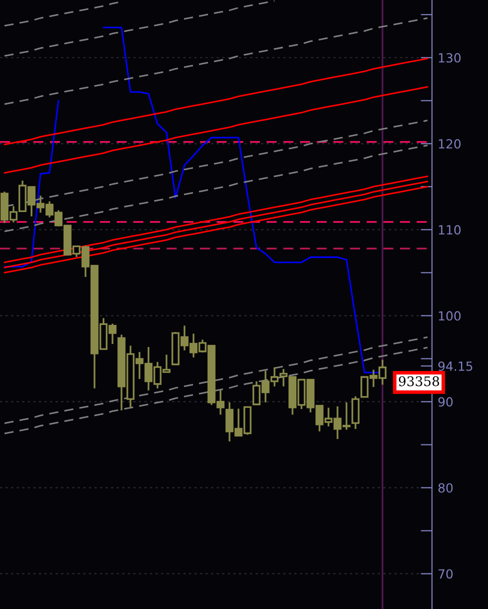 Image resolution: width=488 pixels, height=609 pixels. What do you see at coordinates (449, 316) in the screenshot?
I see `y-tick-label: 100` at bounding box center [449, 316].